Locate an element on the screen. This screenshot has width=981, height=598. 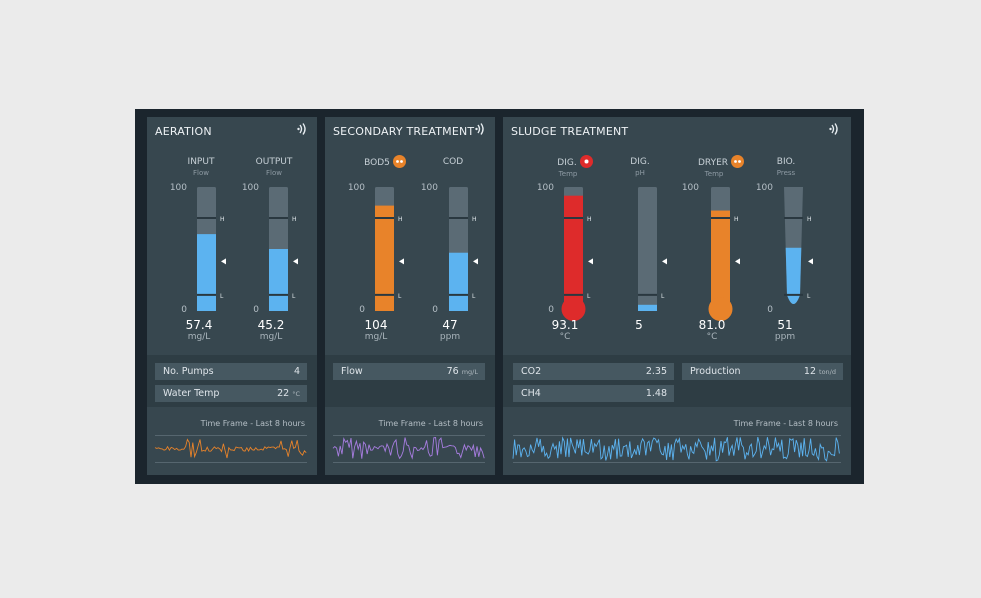
gauge-label-cod: COD is located at coordinates (453, 162).